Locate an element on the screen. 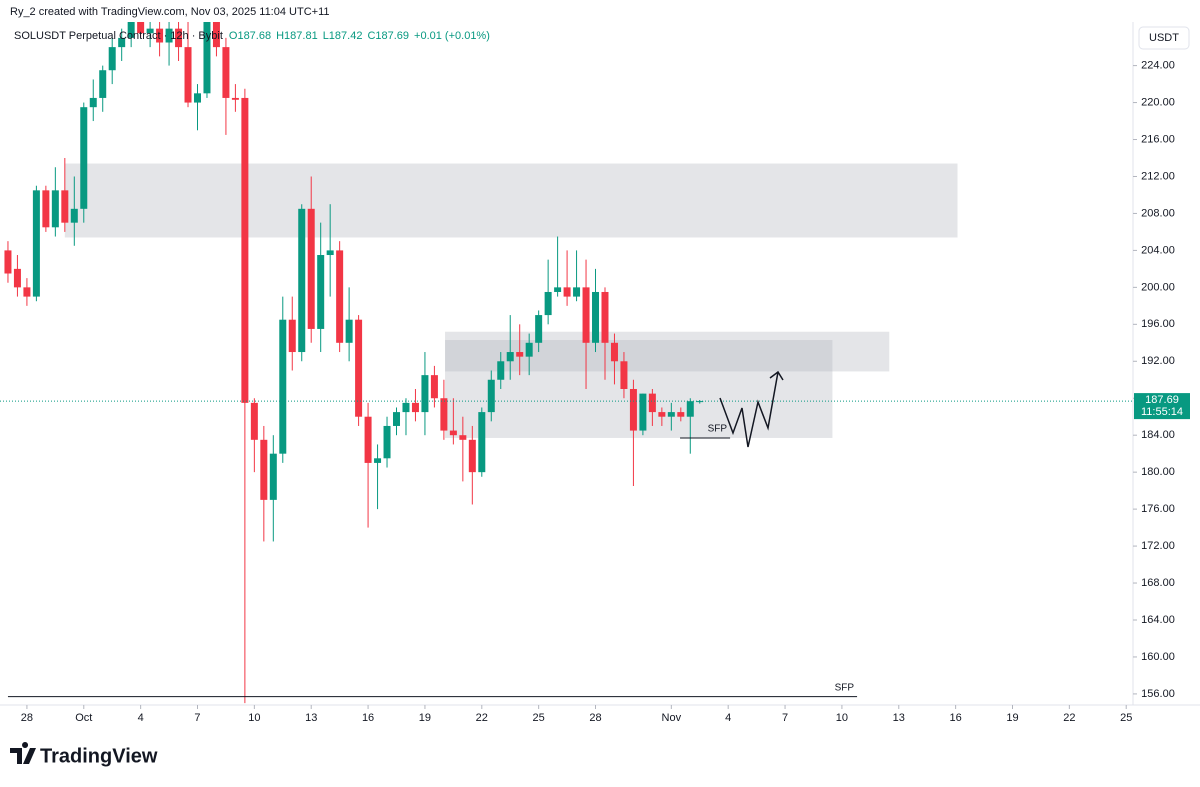 The height and width of the screenshot is (787, 1200). currency-box is located at coordinates (1164, 38).